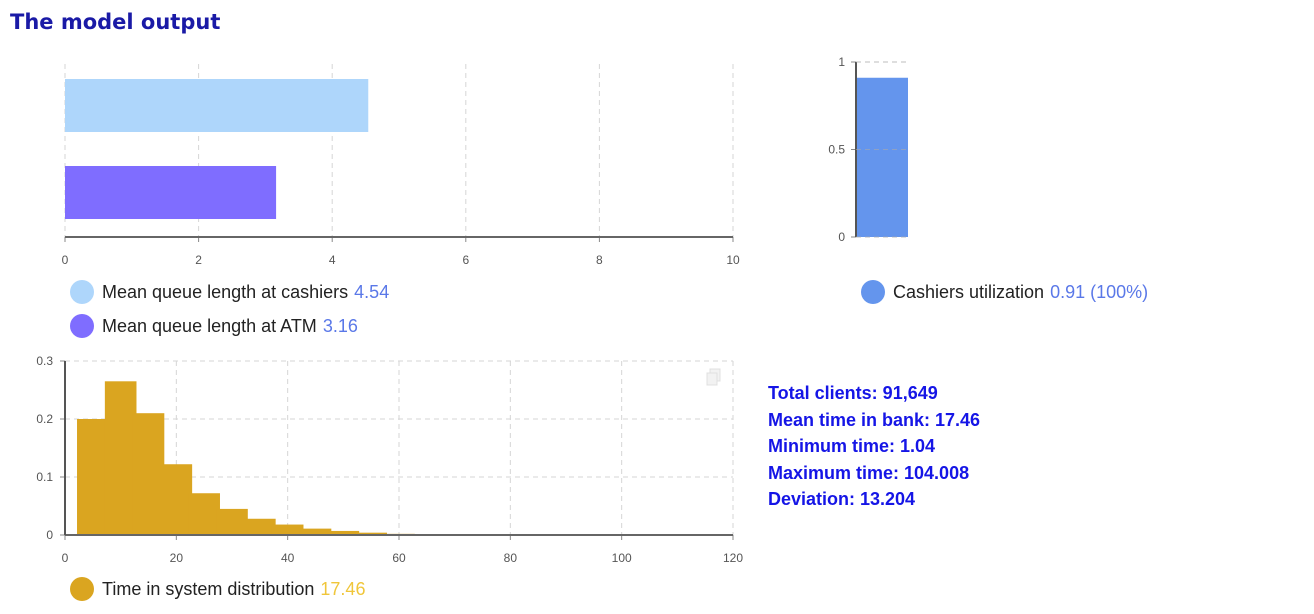  I want to click on stat-total-clients: Total clients: 91,649, so click(853, 393).